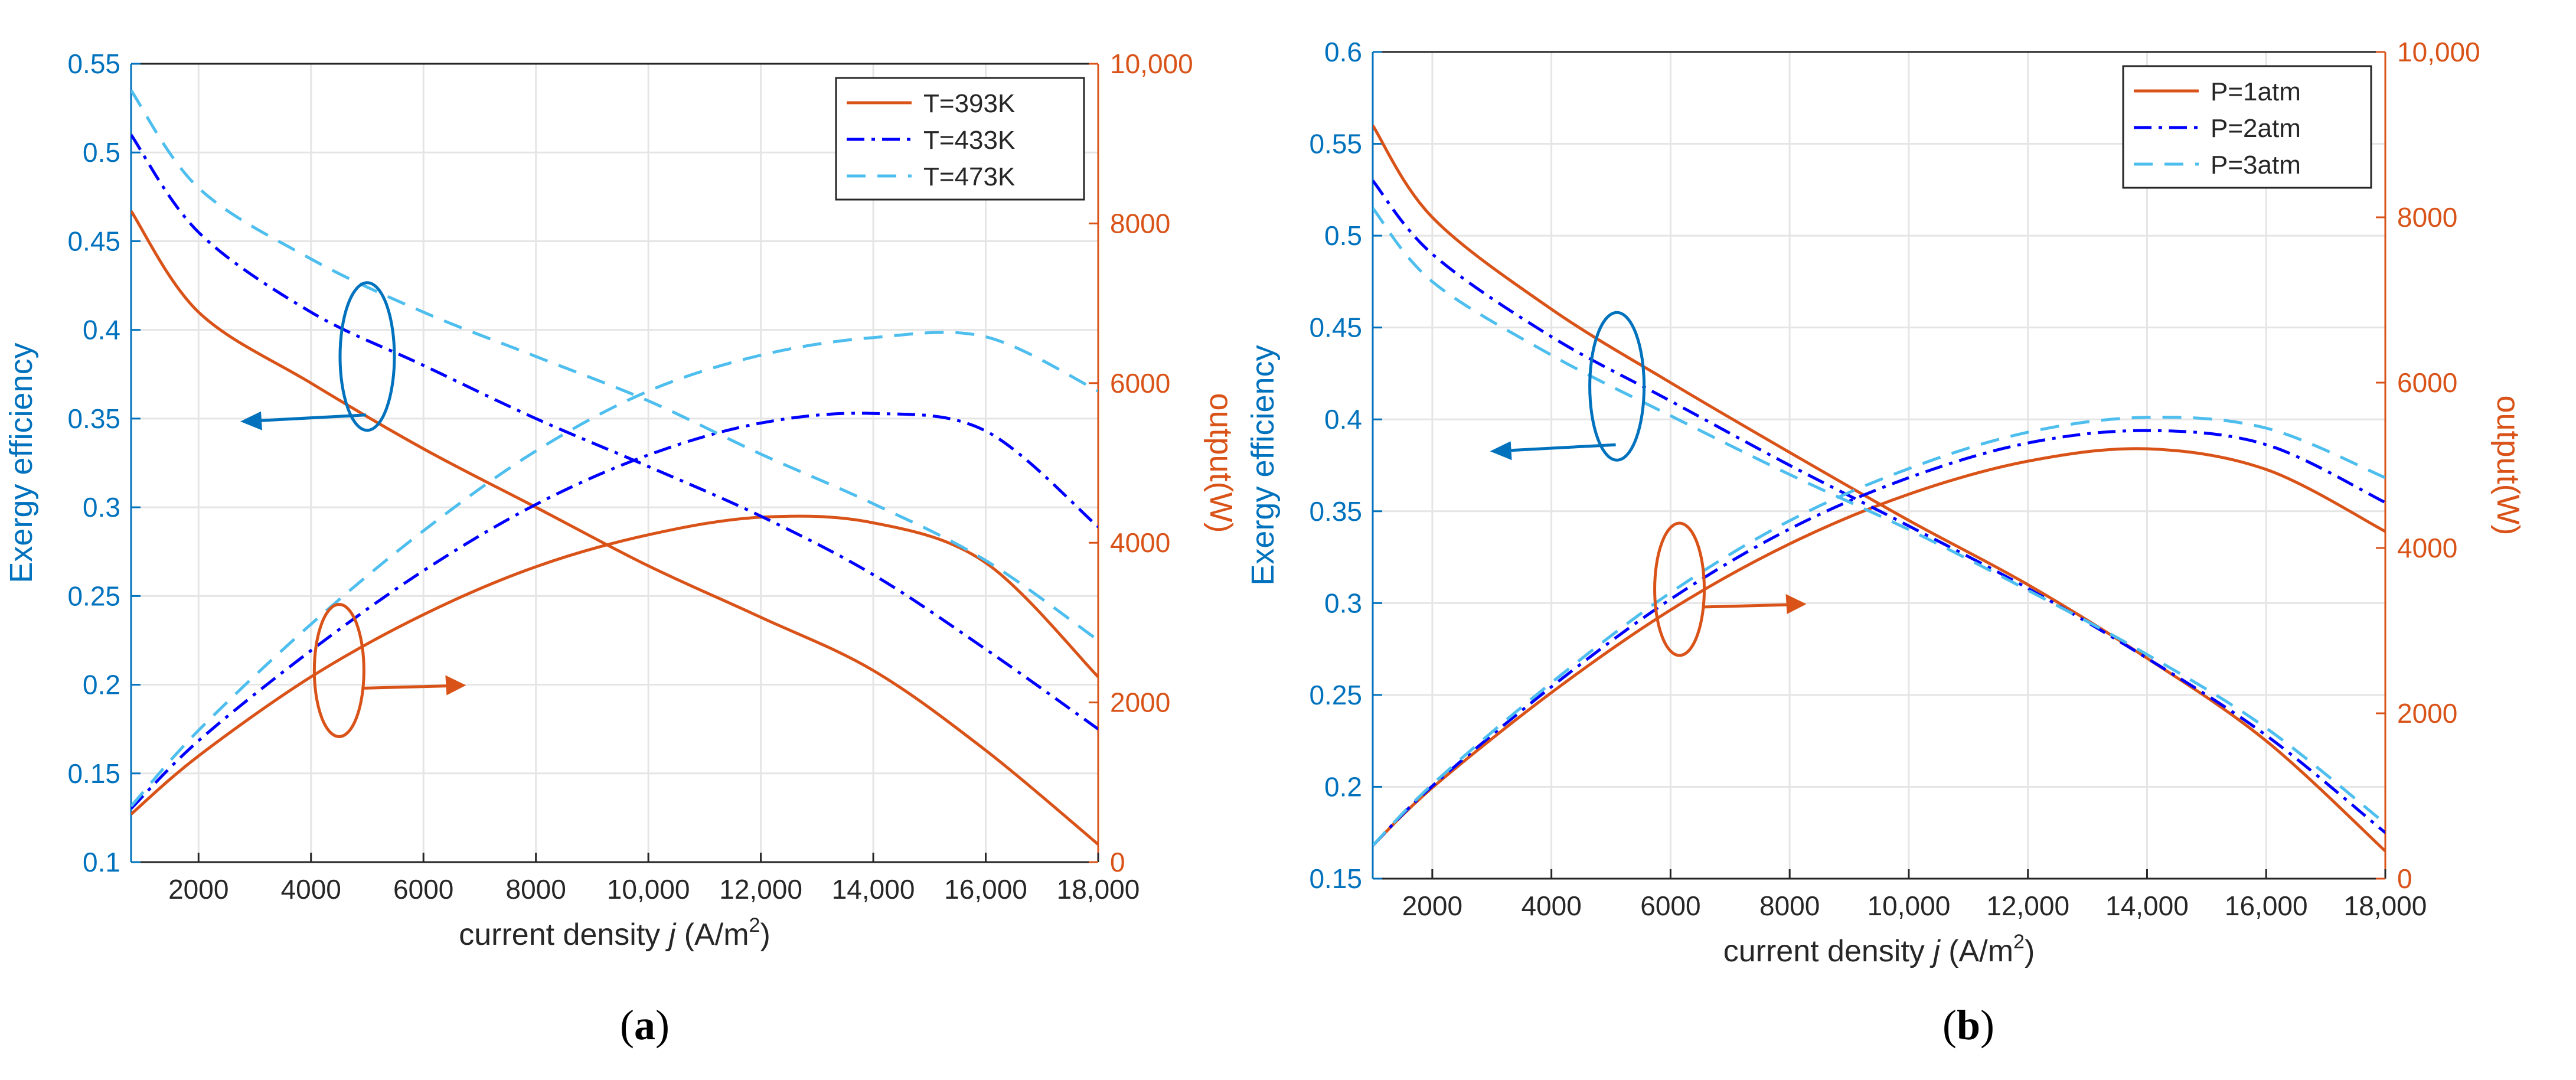  Describe the element at coordinates (969, 140) in the screenshot. I see `legend-label: T=433K` at that location.